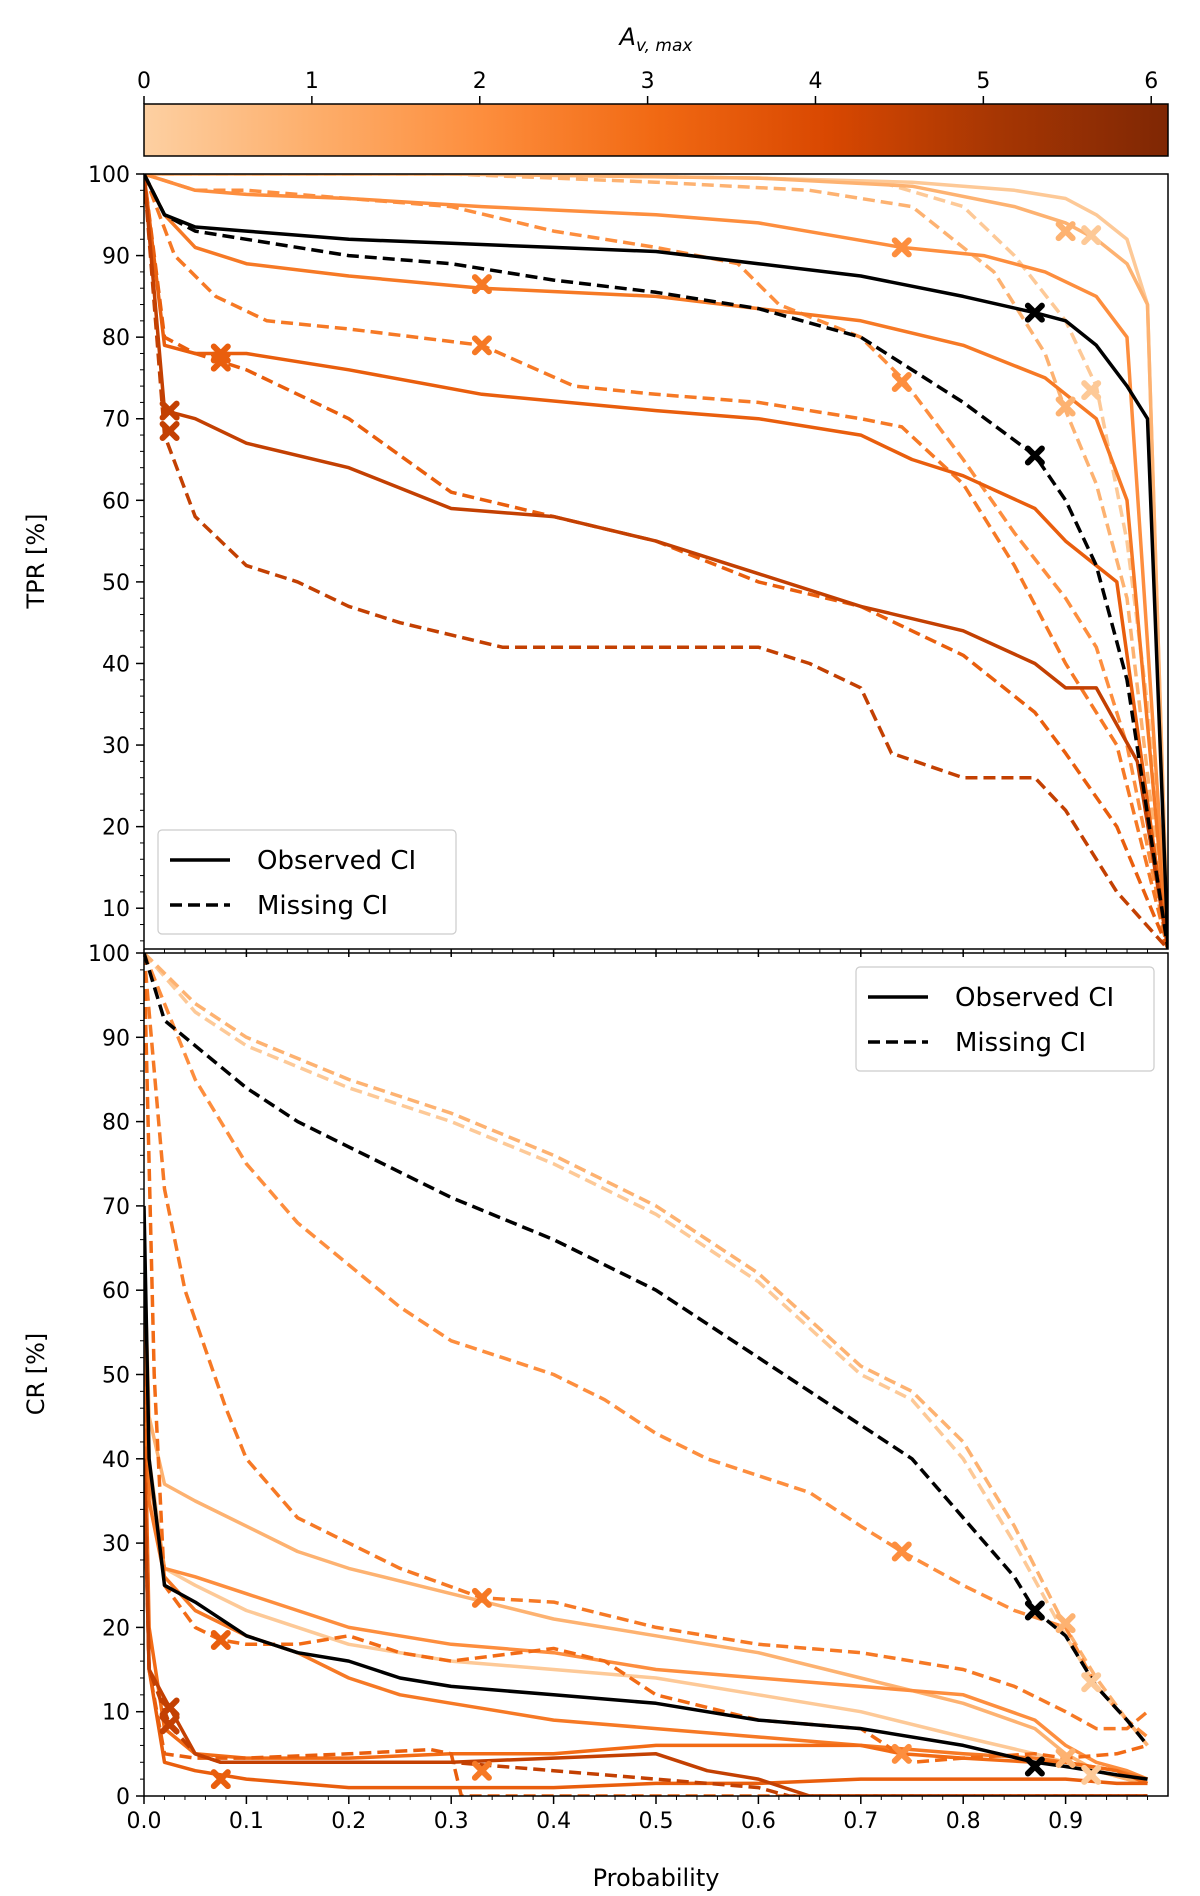 The height and width of the screenshot is (1896, 1200). I want to click on colorbar-tick-label: 2, so click(480, 81).